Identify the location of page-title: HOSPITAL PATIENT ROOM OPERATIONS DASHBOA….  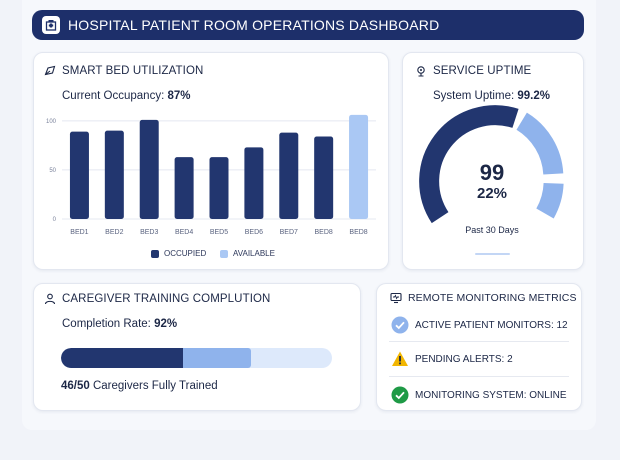
(254, 25).